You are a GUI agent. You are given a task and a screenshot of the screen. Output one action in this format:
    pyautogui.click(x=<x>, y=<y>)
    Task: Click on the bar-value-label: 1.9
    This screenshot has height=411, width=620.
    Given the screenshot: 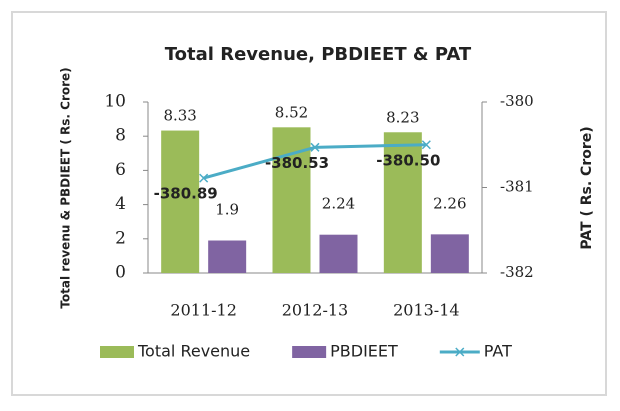 What is the action you would take?
    pyautogui.click(x=227, y=210)
    